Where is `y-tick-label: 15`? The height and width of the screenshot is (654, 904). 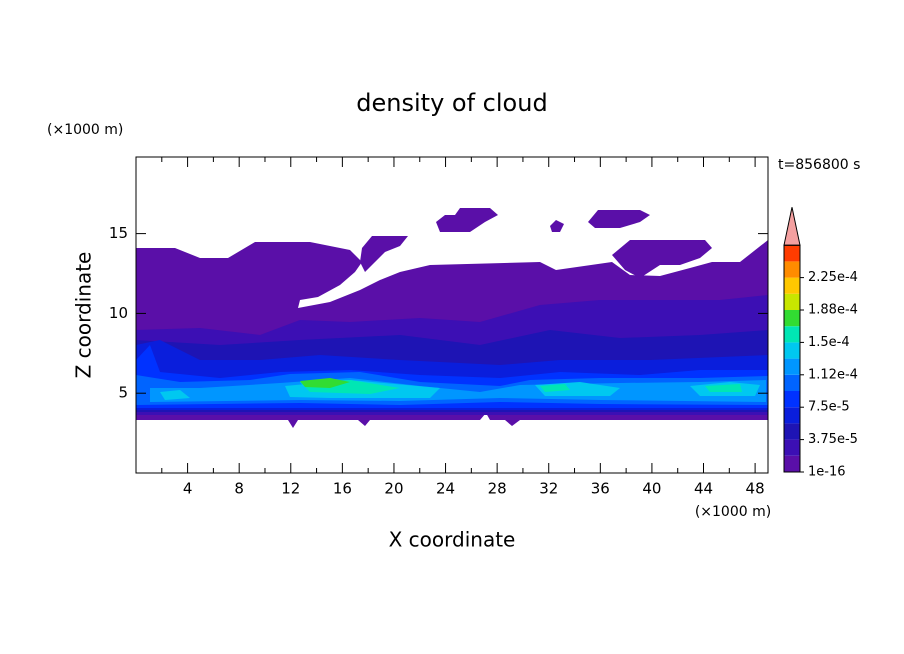 y-tick-label: 15 is located at coordinates (118, 233).